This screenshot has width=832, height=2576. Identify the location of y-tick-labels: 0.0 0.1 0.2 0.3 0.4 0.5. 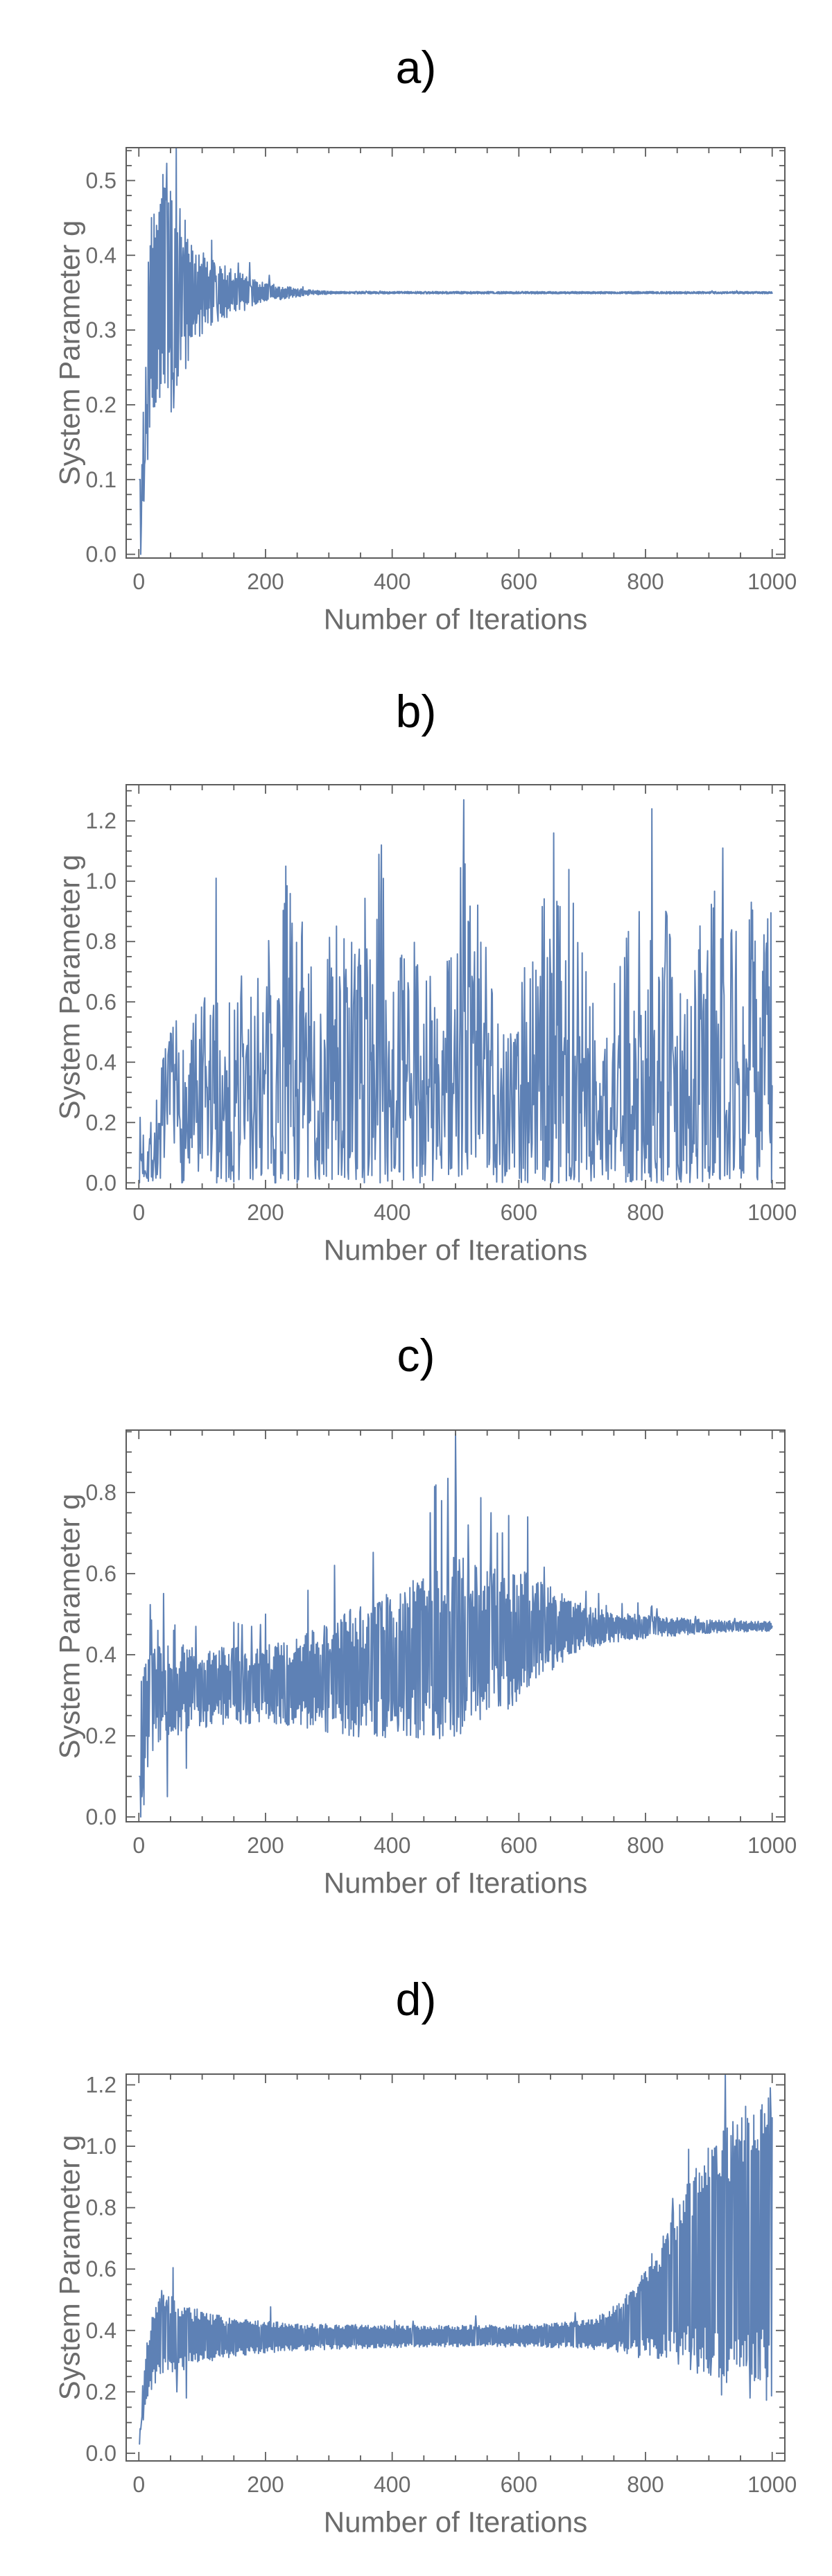
(101, 367).